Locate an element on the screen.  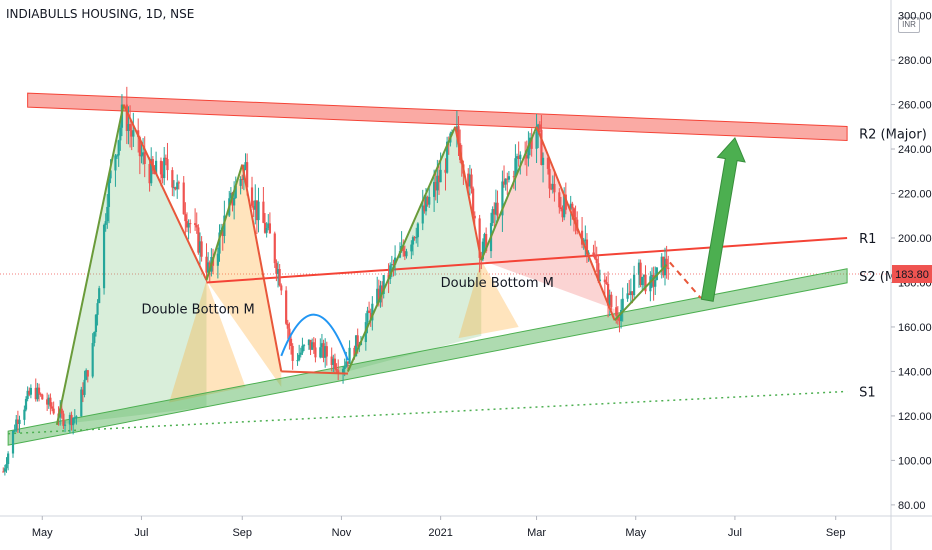
x-tick-label: Jul is located at coordinates (141, 533).